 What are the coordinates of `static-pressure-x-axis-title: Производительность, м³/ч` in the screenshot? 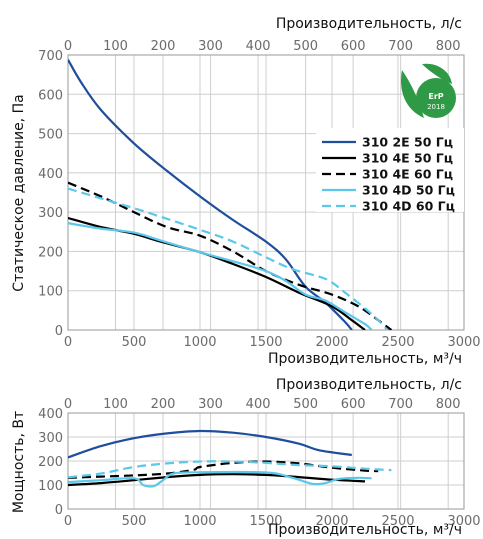 It's located at (365, 359).